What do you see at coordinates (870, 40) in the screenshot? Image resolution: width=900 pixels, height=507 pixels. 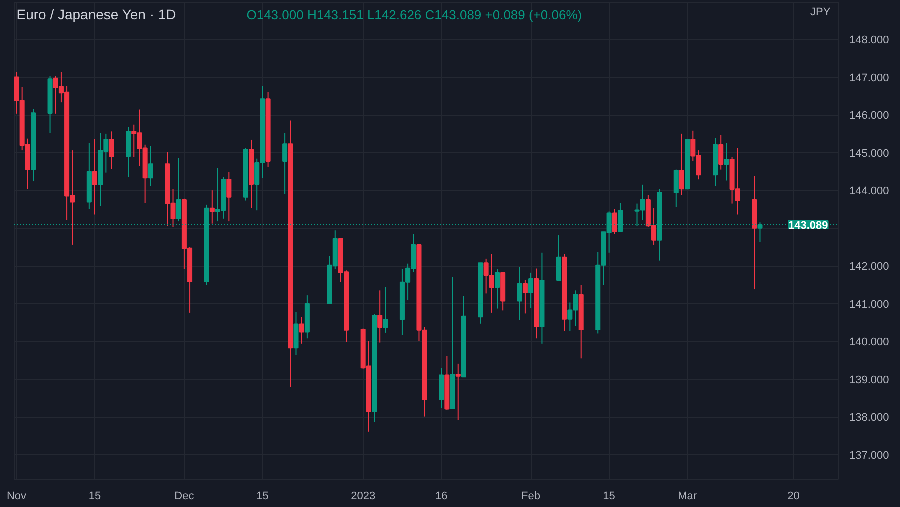 I see `y-tick-label: 148.000` at bounding box center [870, 40].